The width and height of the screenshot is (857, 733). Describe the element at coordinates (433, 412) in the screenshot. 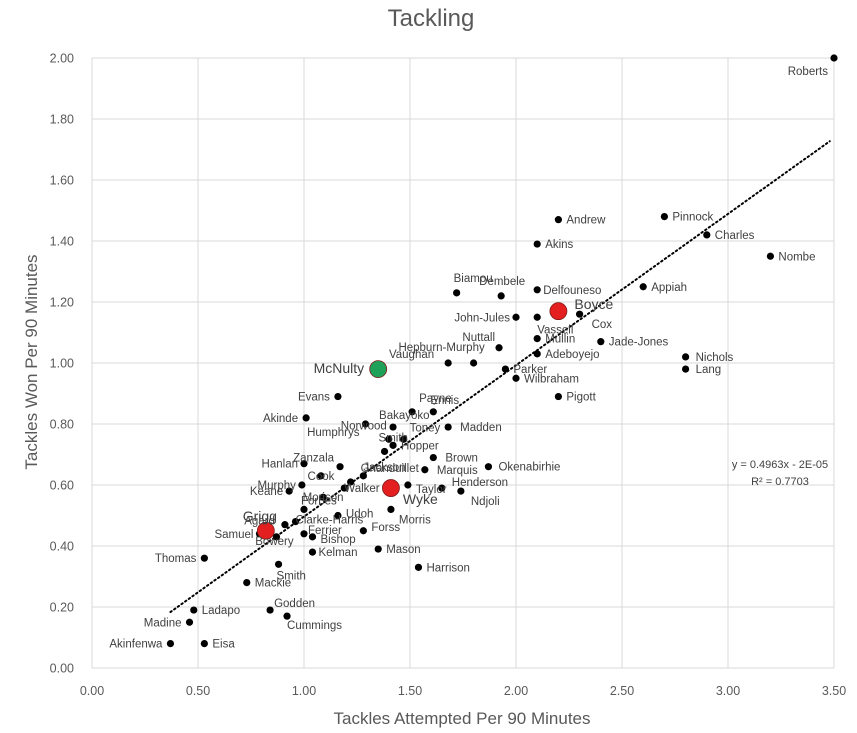

I see `data-point-ennis` at that location.